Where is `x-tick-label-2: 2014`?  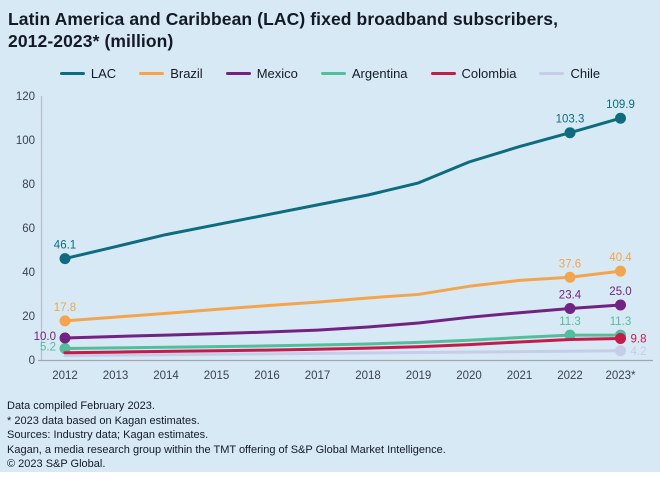
x-tick-label-2: 2014 is located at coordinates (166, 376).